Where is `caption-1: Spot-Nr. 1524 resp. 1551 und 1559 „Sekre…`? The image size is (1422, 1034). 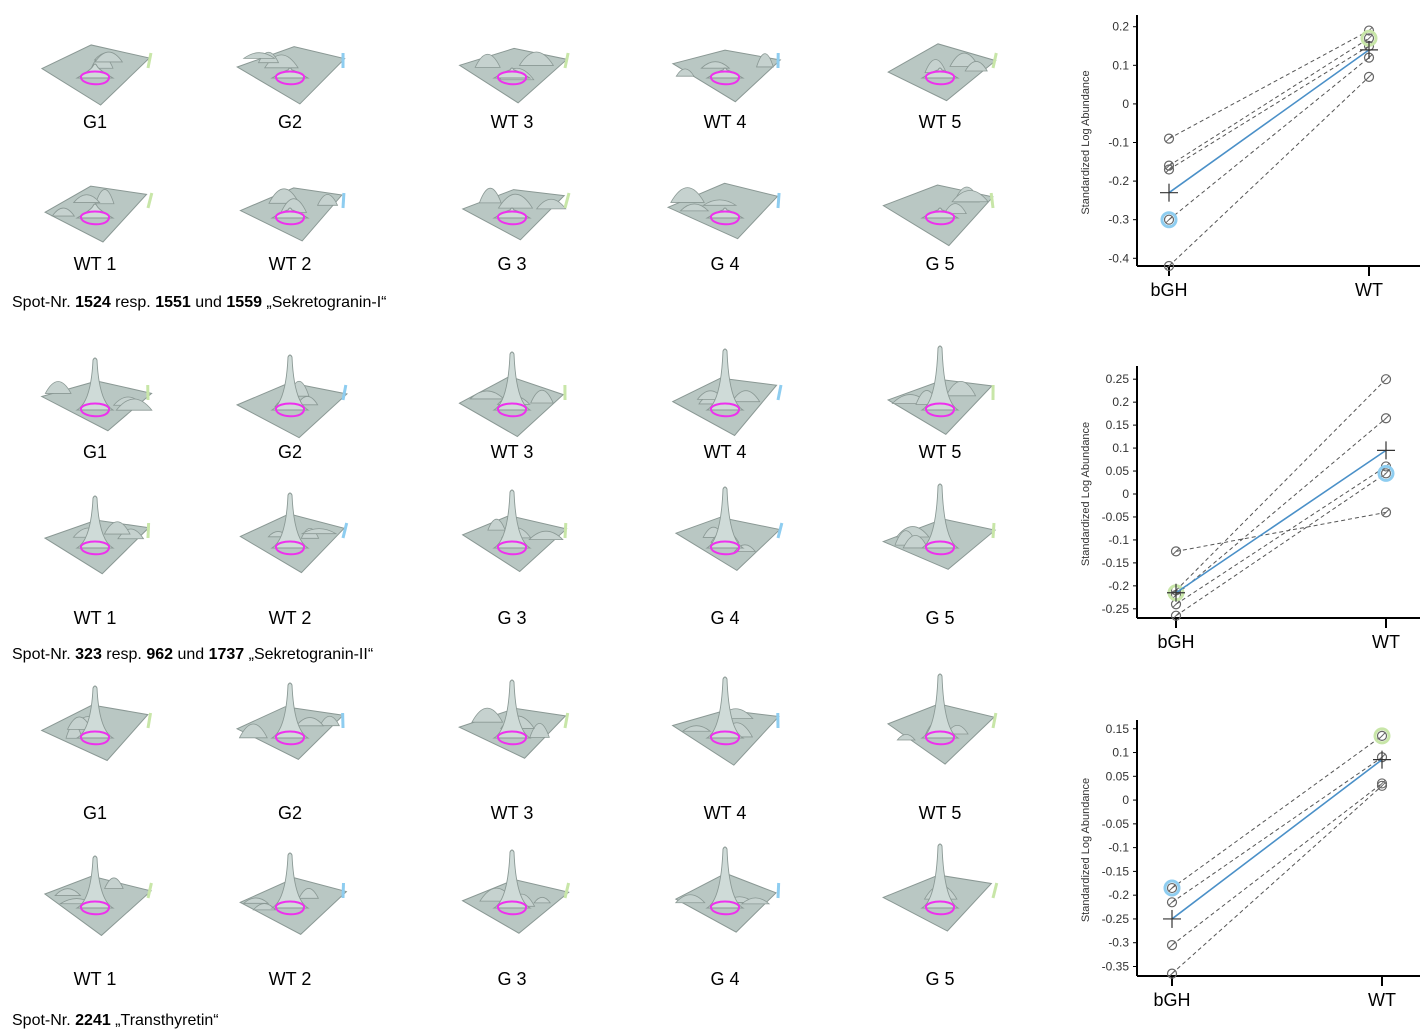
caption-1: Spot-Nr. 1524 resp. 1551 und 1559 „Sekre… is located at coordinates (199, 302).